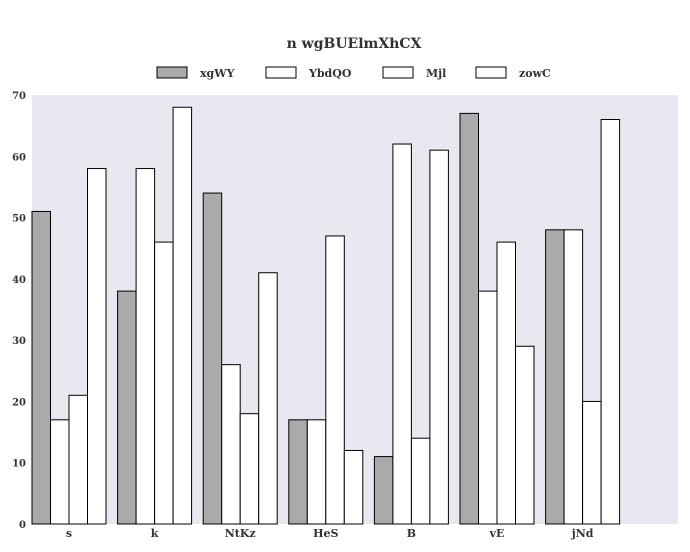 This screenshot has height=552, width=690. Describe the element at coordinates (411, 533) in the screenshot. I see `x-tick-label: B` at that location.